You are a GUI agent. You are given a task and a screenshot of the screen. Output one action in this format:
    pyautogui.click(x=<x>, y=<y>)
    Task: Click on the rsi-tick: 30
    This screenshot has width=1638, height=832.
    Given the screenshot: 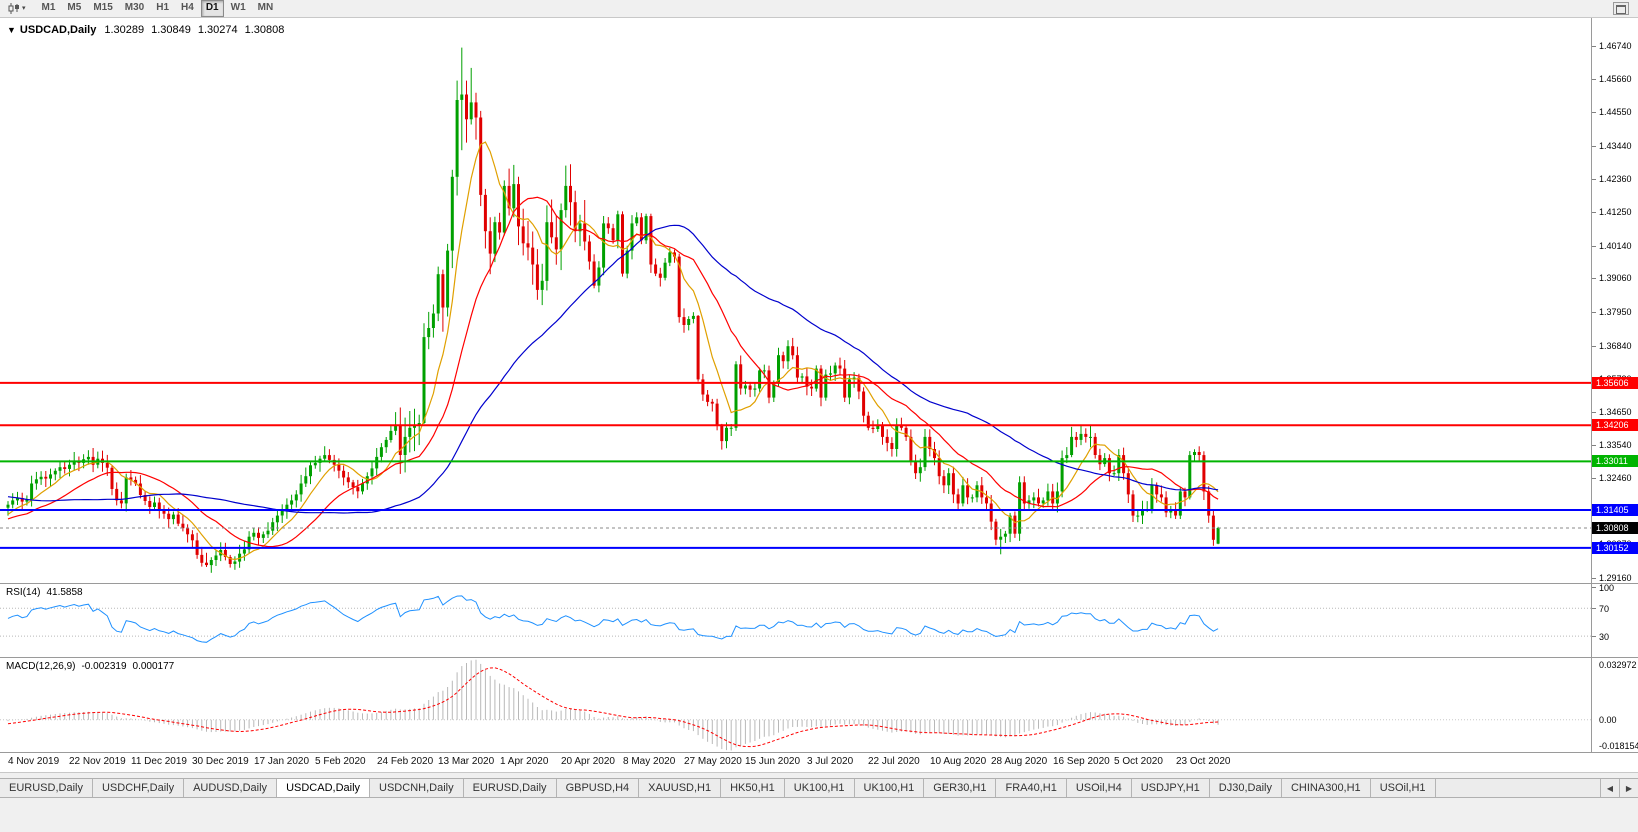 What is the action you would take?
    pyautogui.click(x=1604, y=637)
    